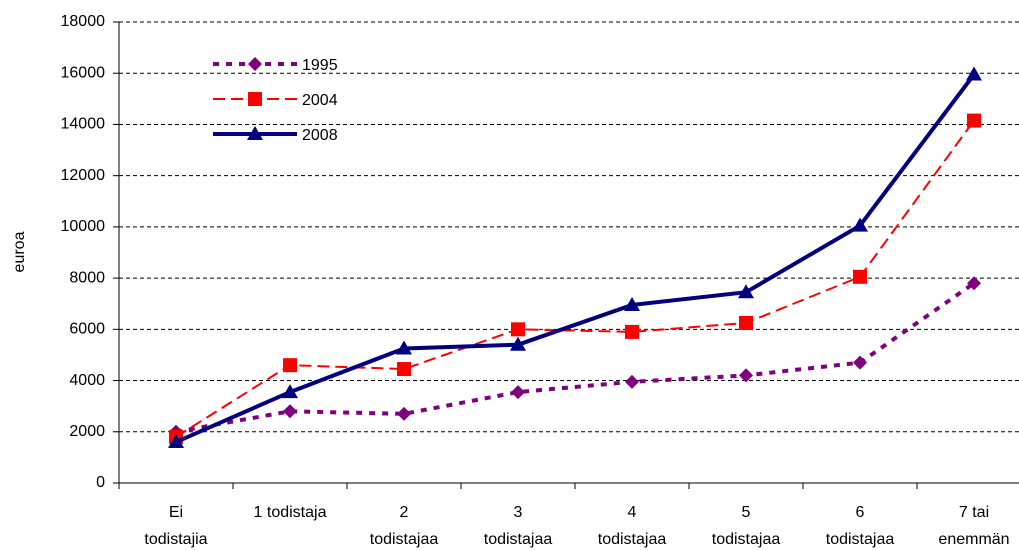 Image resolution: width=1019 pixels, height=550 pixels. I want to click on x-tick-label: 1 todistaja, so click(290, 512).